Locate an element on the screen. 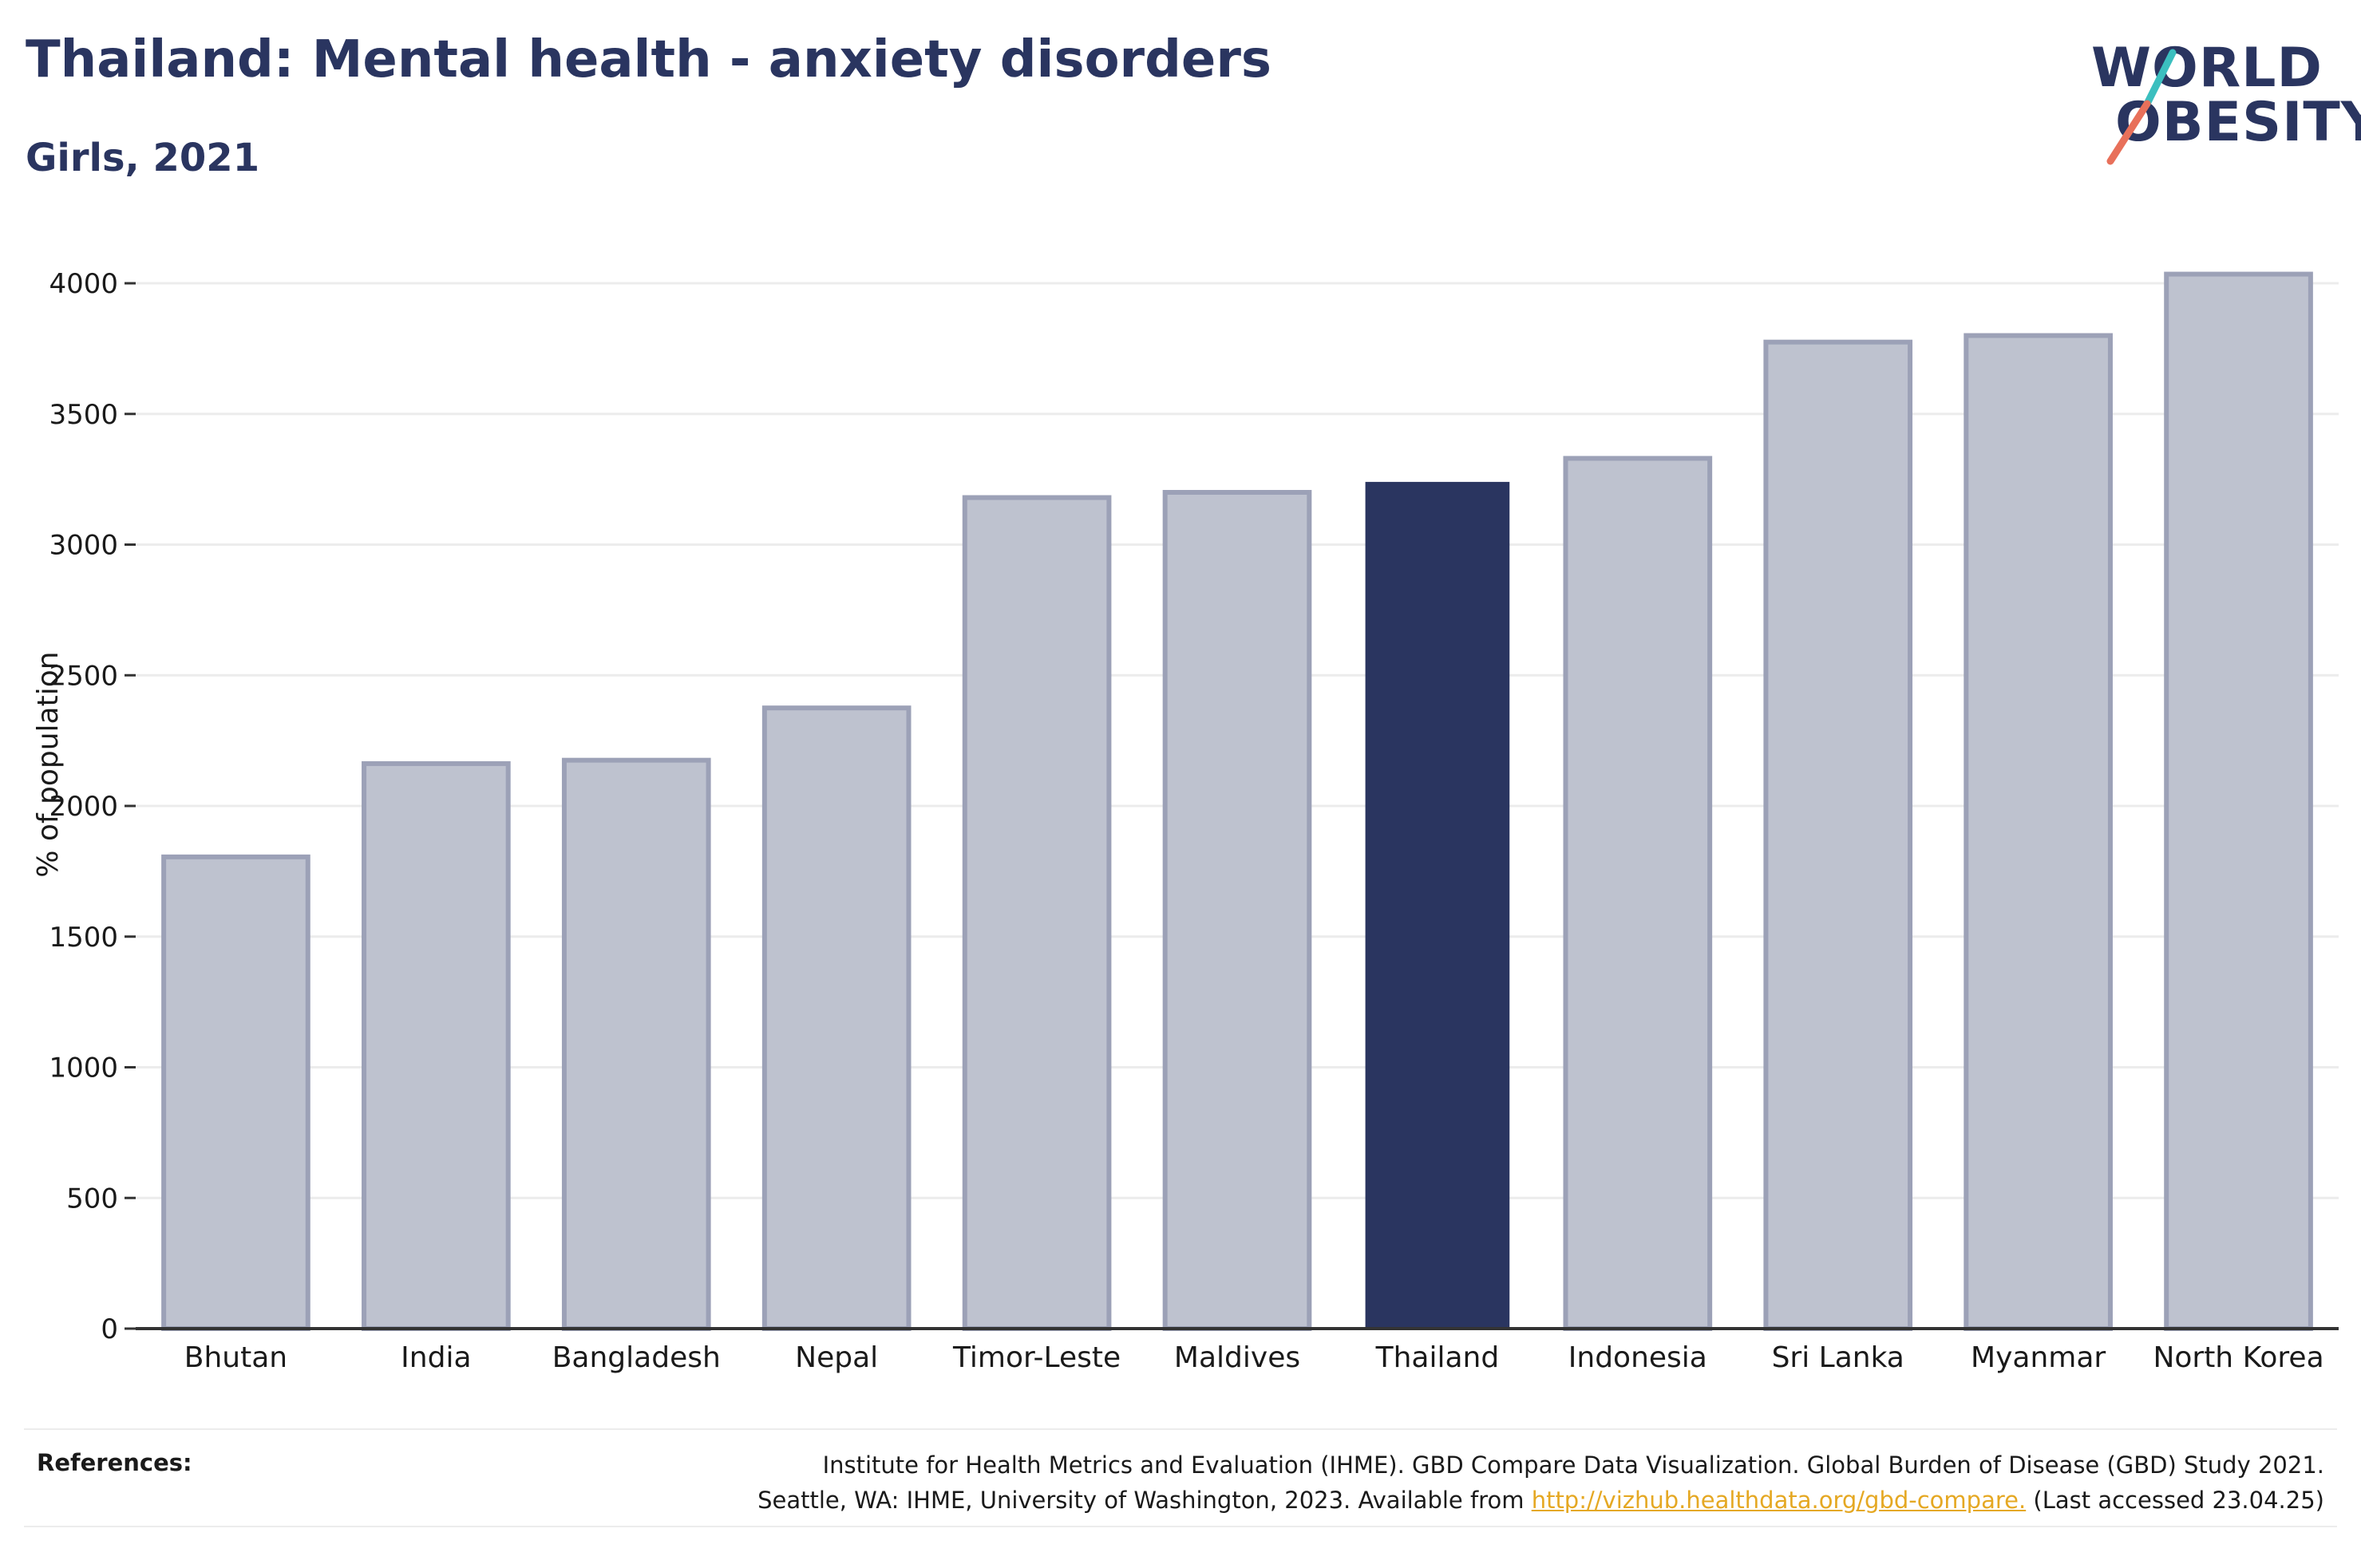 The width and height of the screenshot is (2361, 1568). chart-subtitle: Girls, 2021 is located at coordinates (143, 158).